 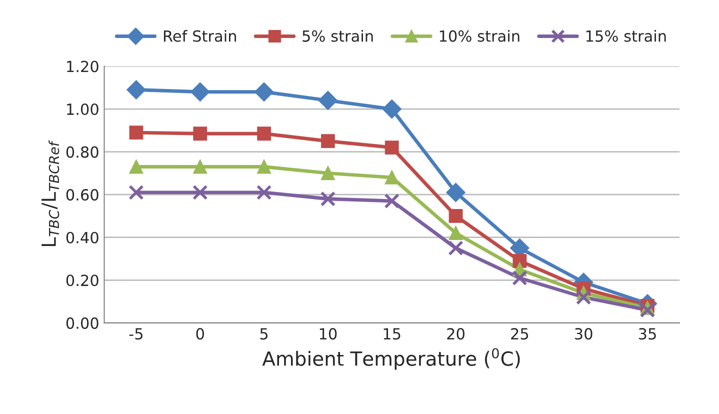 What do you see at coordinates (519, 334) in the screenshot?
I see `x-tick-label: 25` at bounding box center [519, 334].